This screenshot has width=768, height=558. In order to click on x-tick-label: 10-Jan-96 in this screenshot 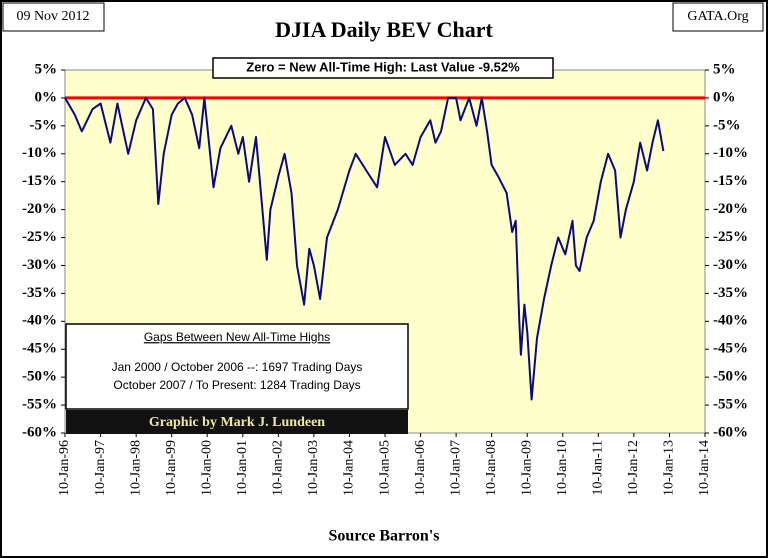, I will do `click(64, 468)`.